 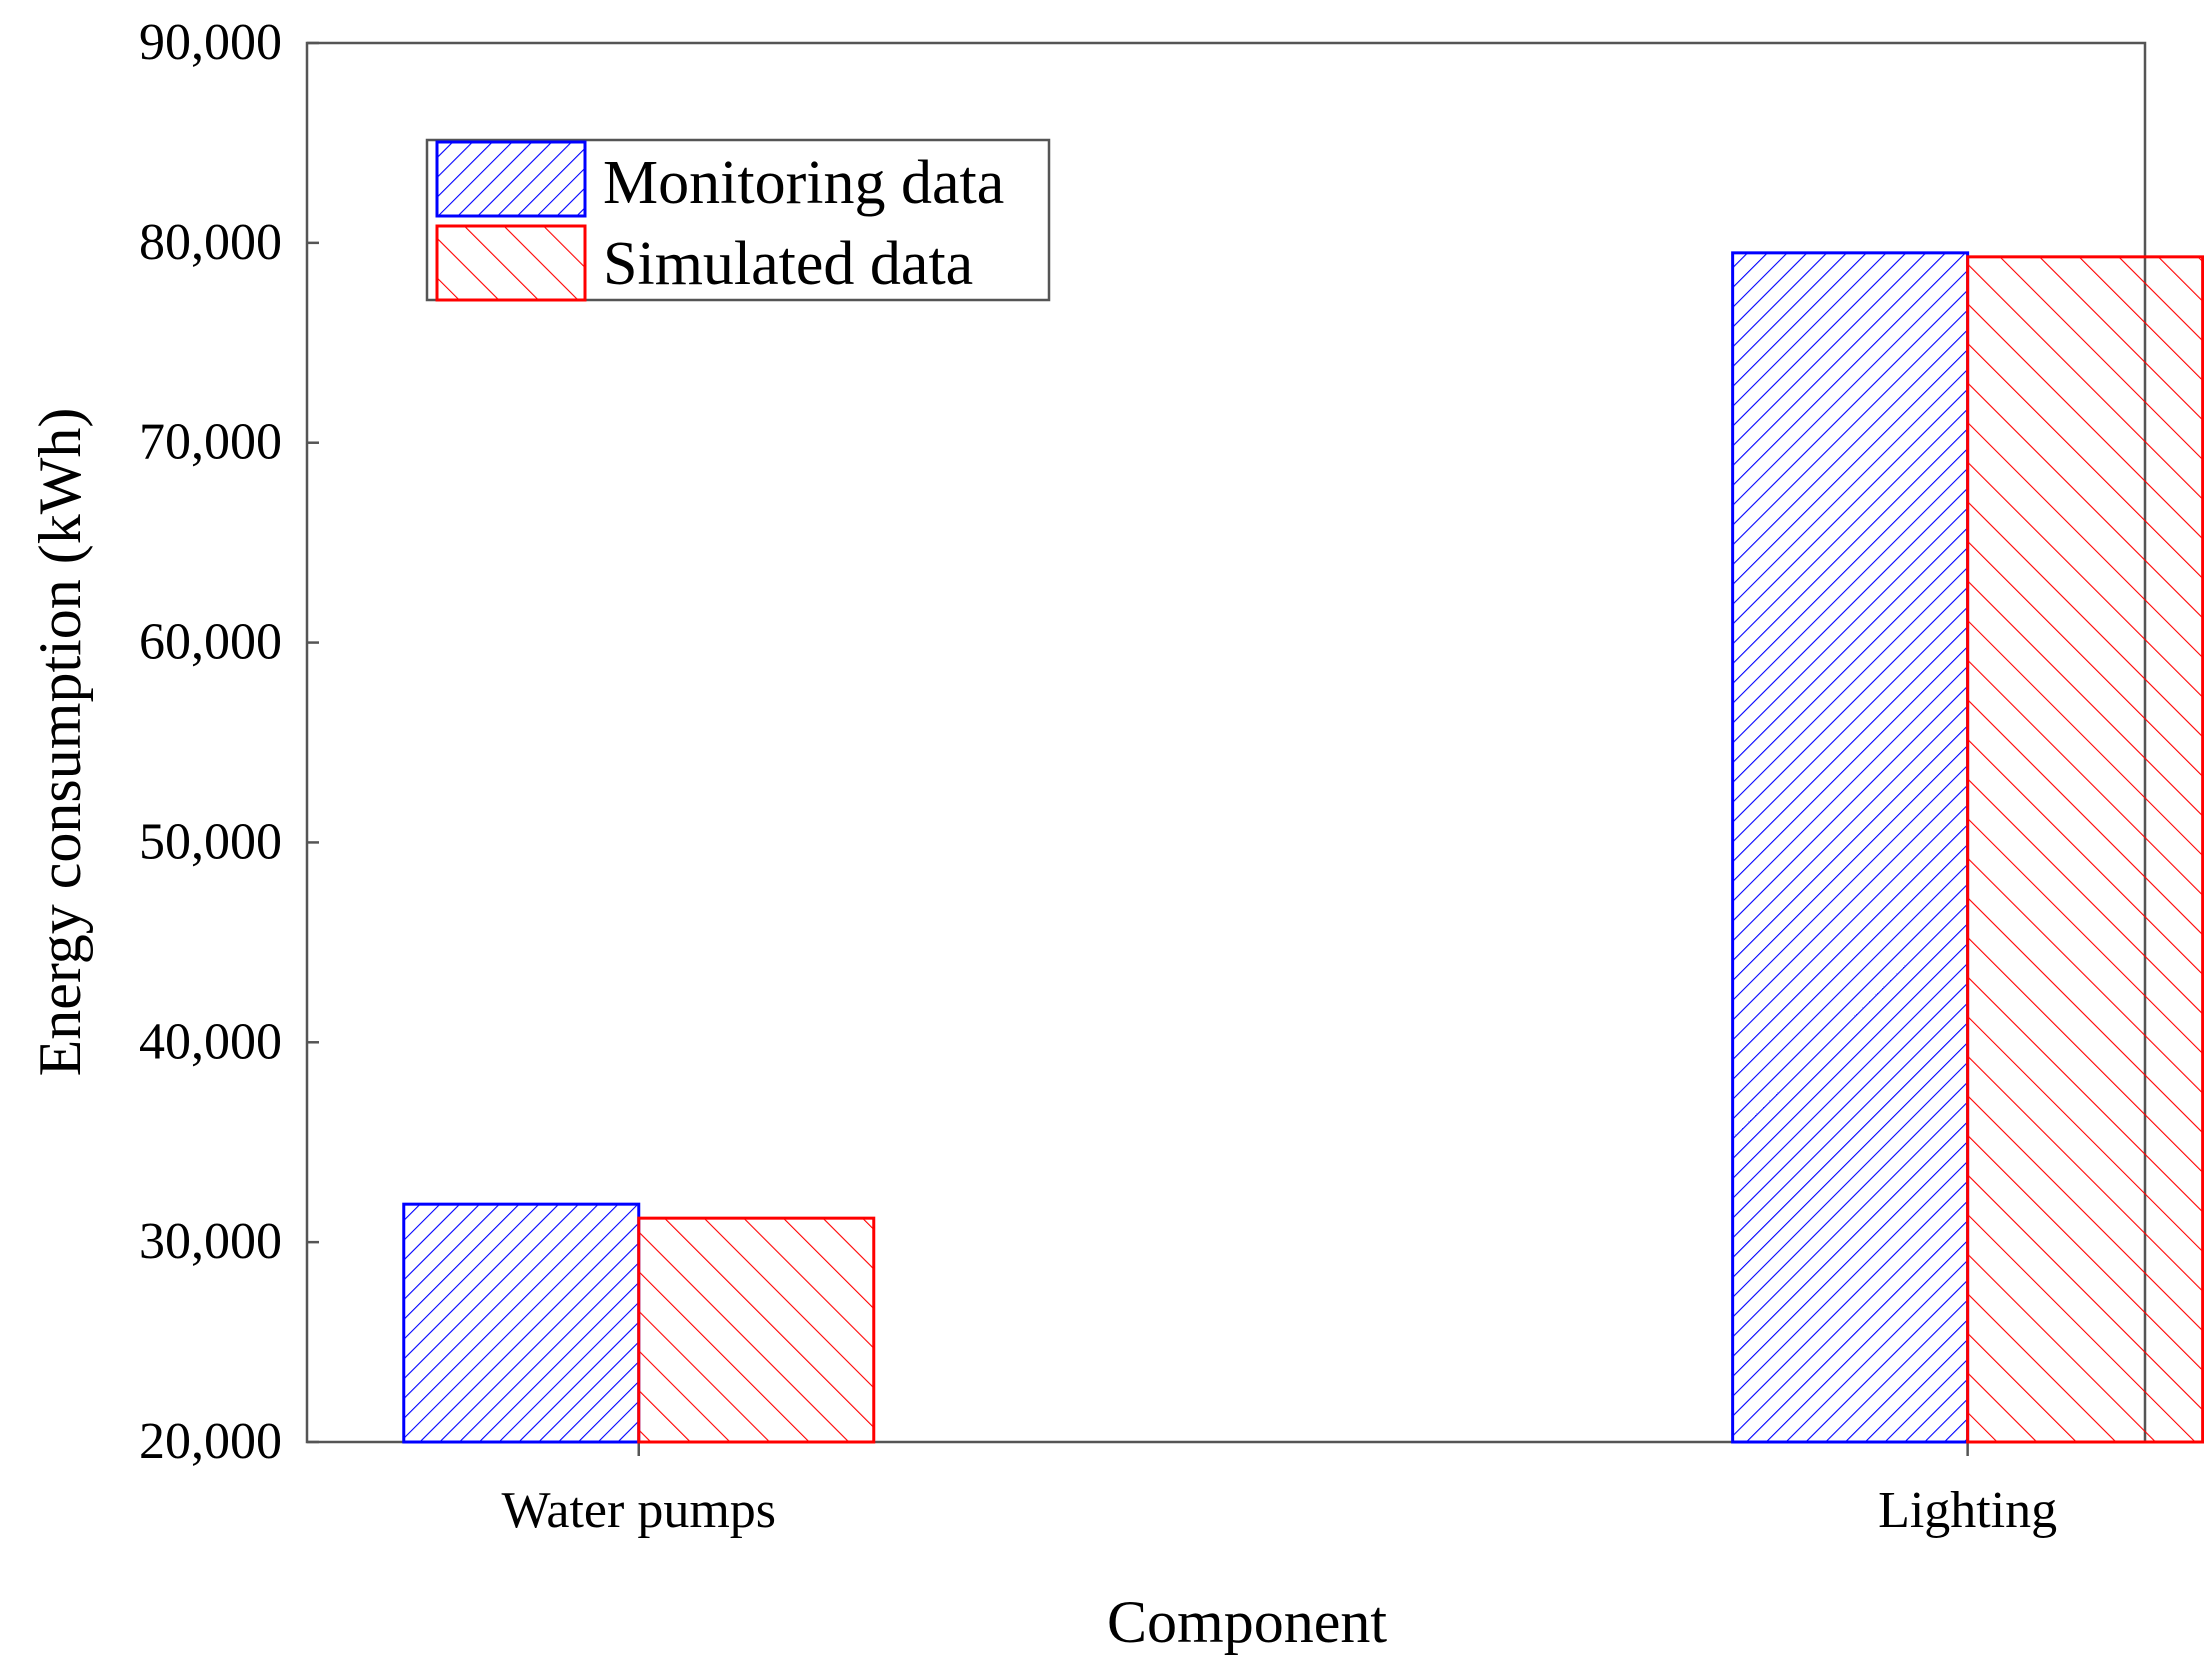 I want to click on y-tick-label: 90,000, so click(x=210, y=42).